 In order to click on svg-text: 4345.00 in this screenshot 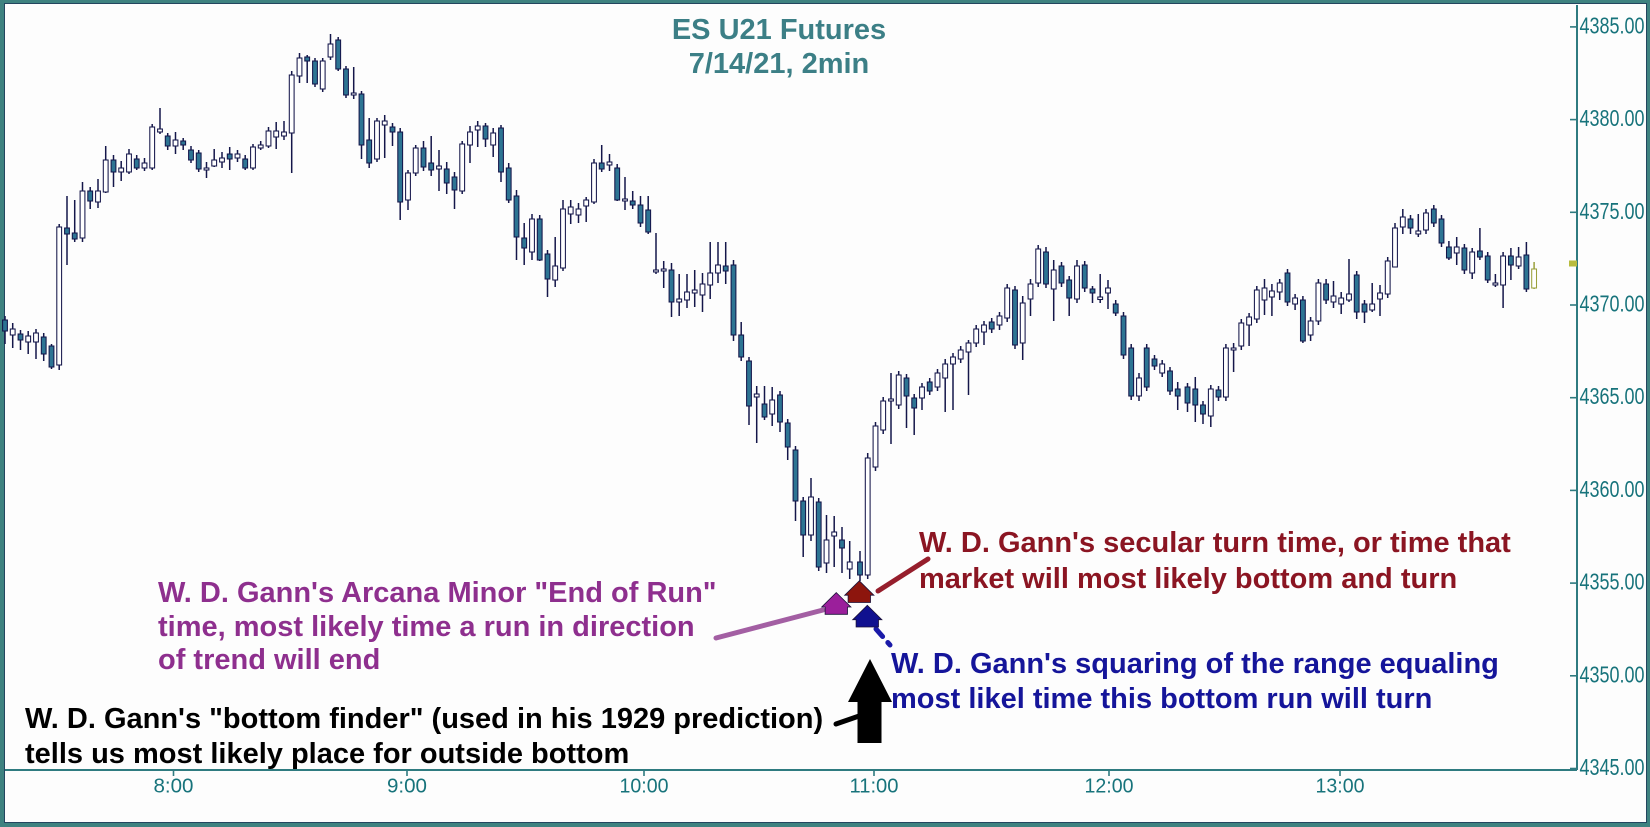, I will do `click(1612, 767)`.